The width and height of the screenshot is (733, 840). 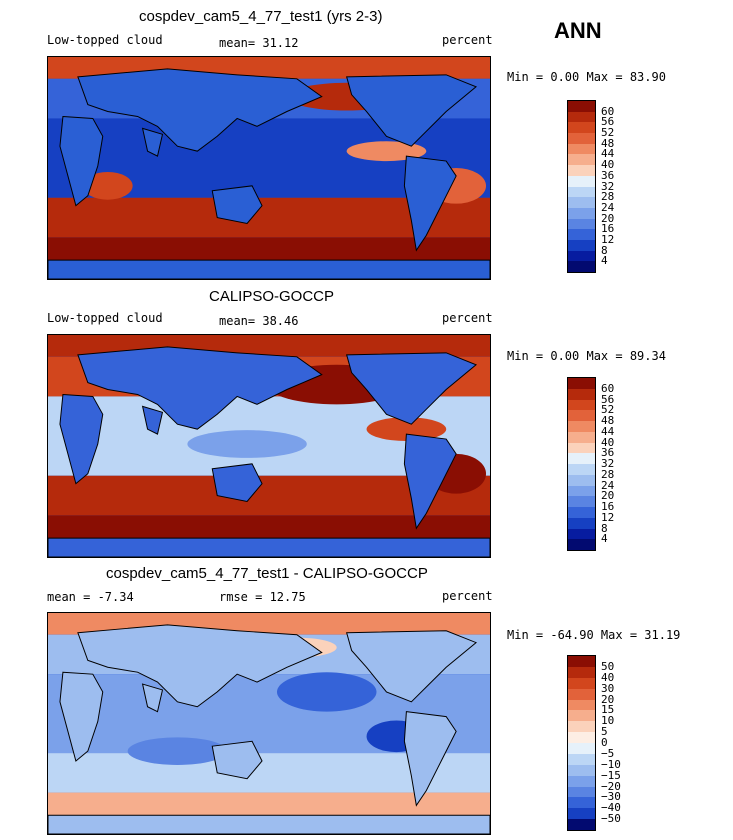 What do you see at coordinates (608, 388) in the screenshot?
I see `colorbar-tick-label: 60` at bounding box center [608, 388].